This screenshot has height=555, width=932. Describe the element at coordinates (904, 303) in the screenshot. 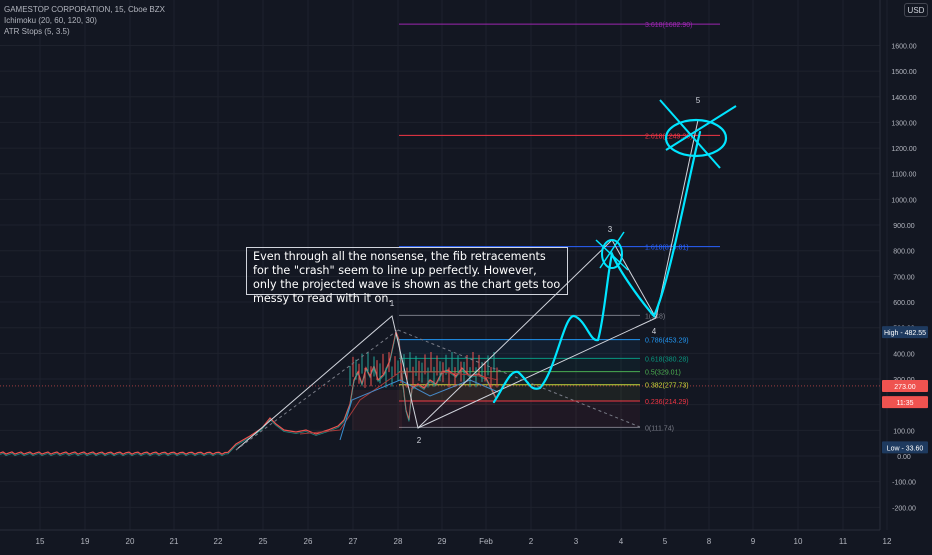

I see `y-tick-label: 600.00` at that location.